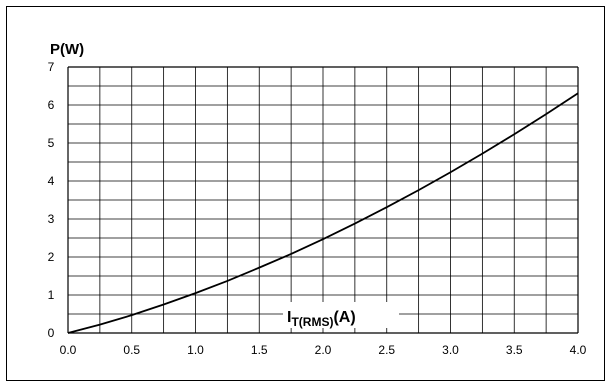  Describe the element at coordinates (195, 350) in the screenshot. I see `x-tick-label: 1.0` at that location.